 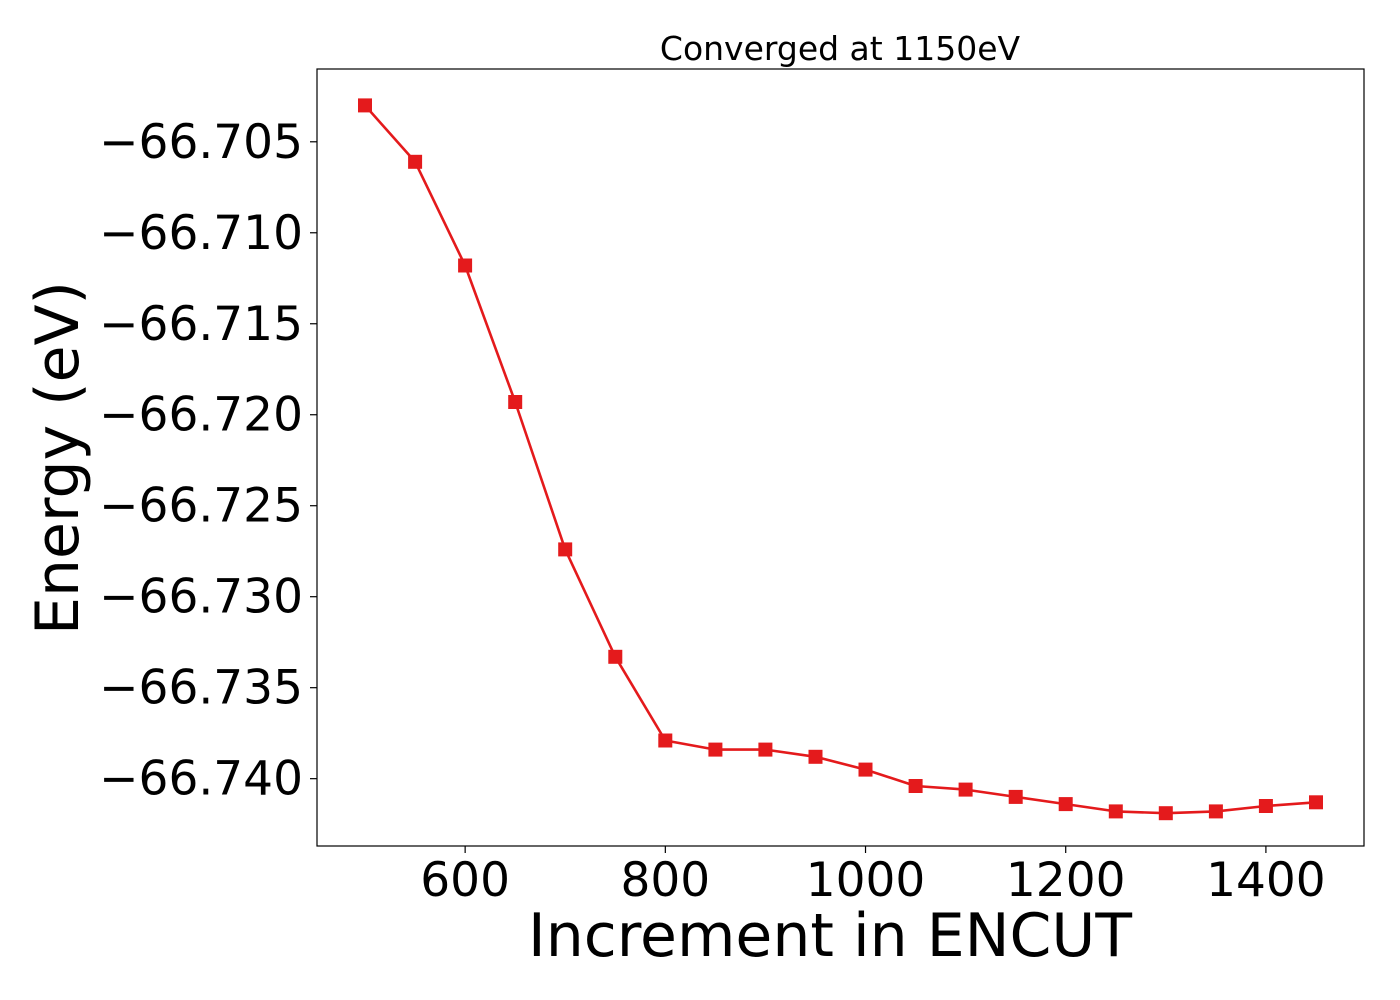 I want to click on y-axis-label: Energy (eV), so click(x=58, y=458).